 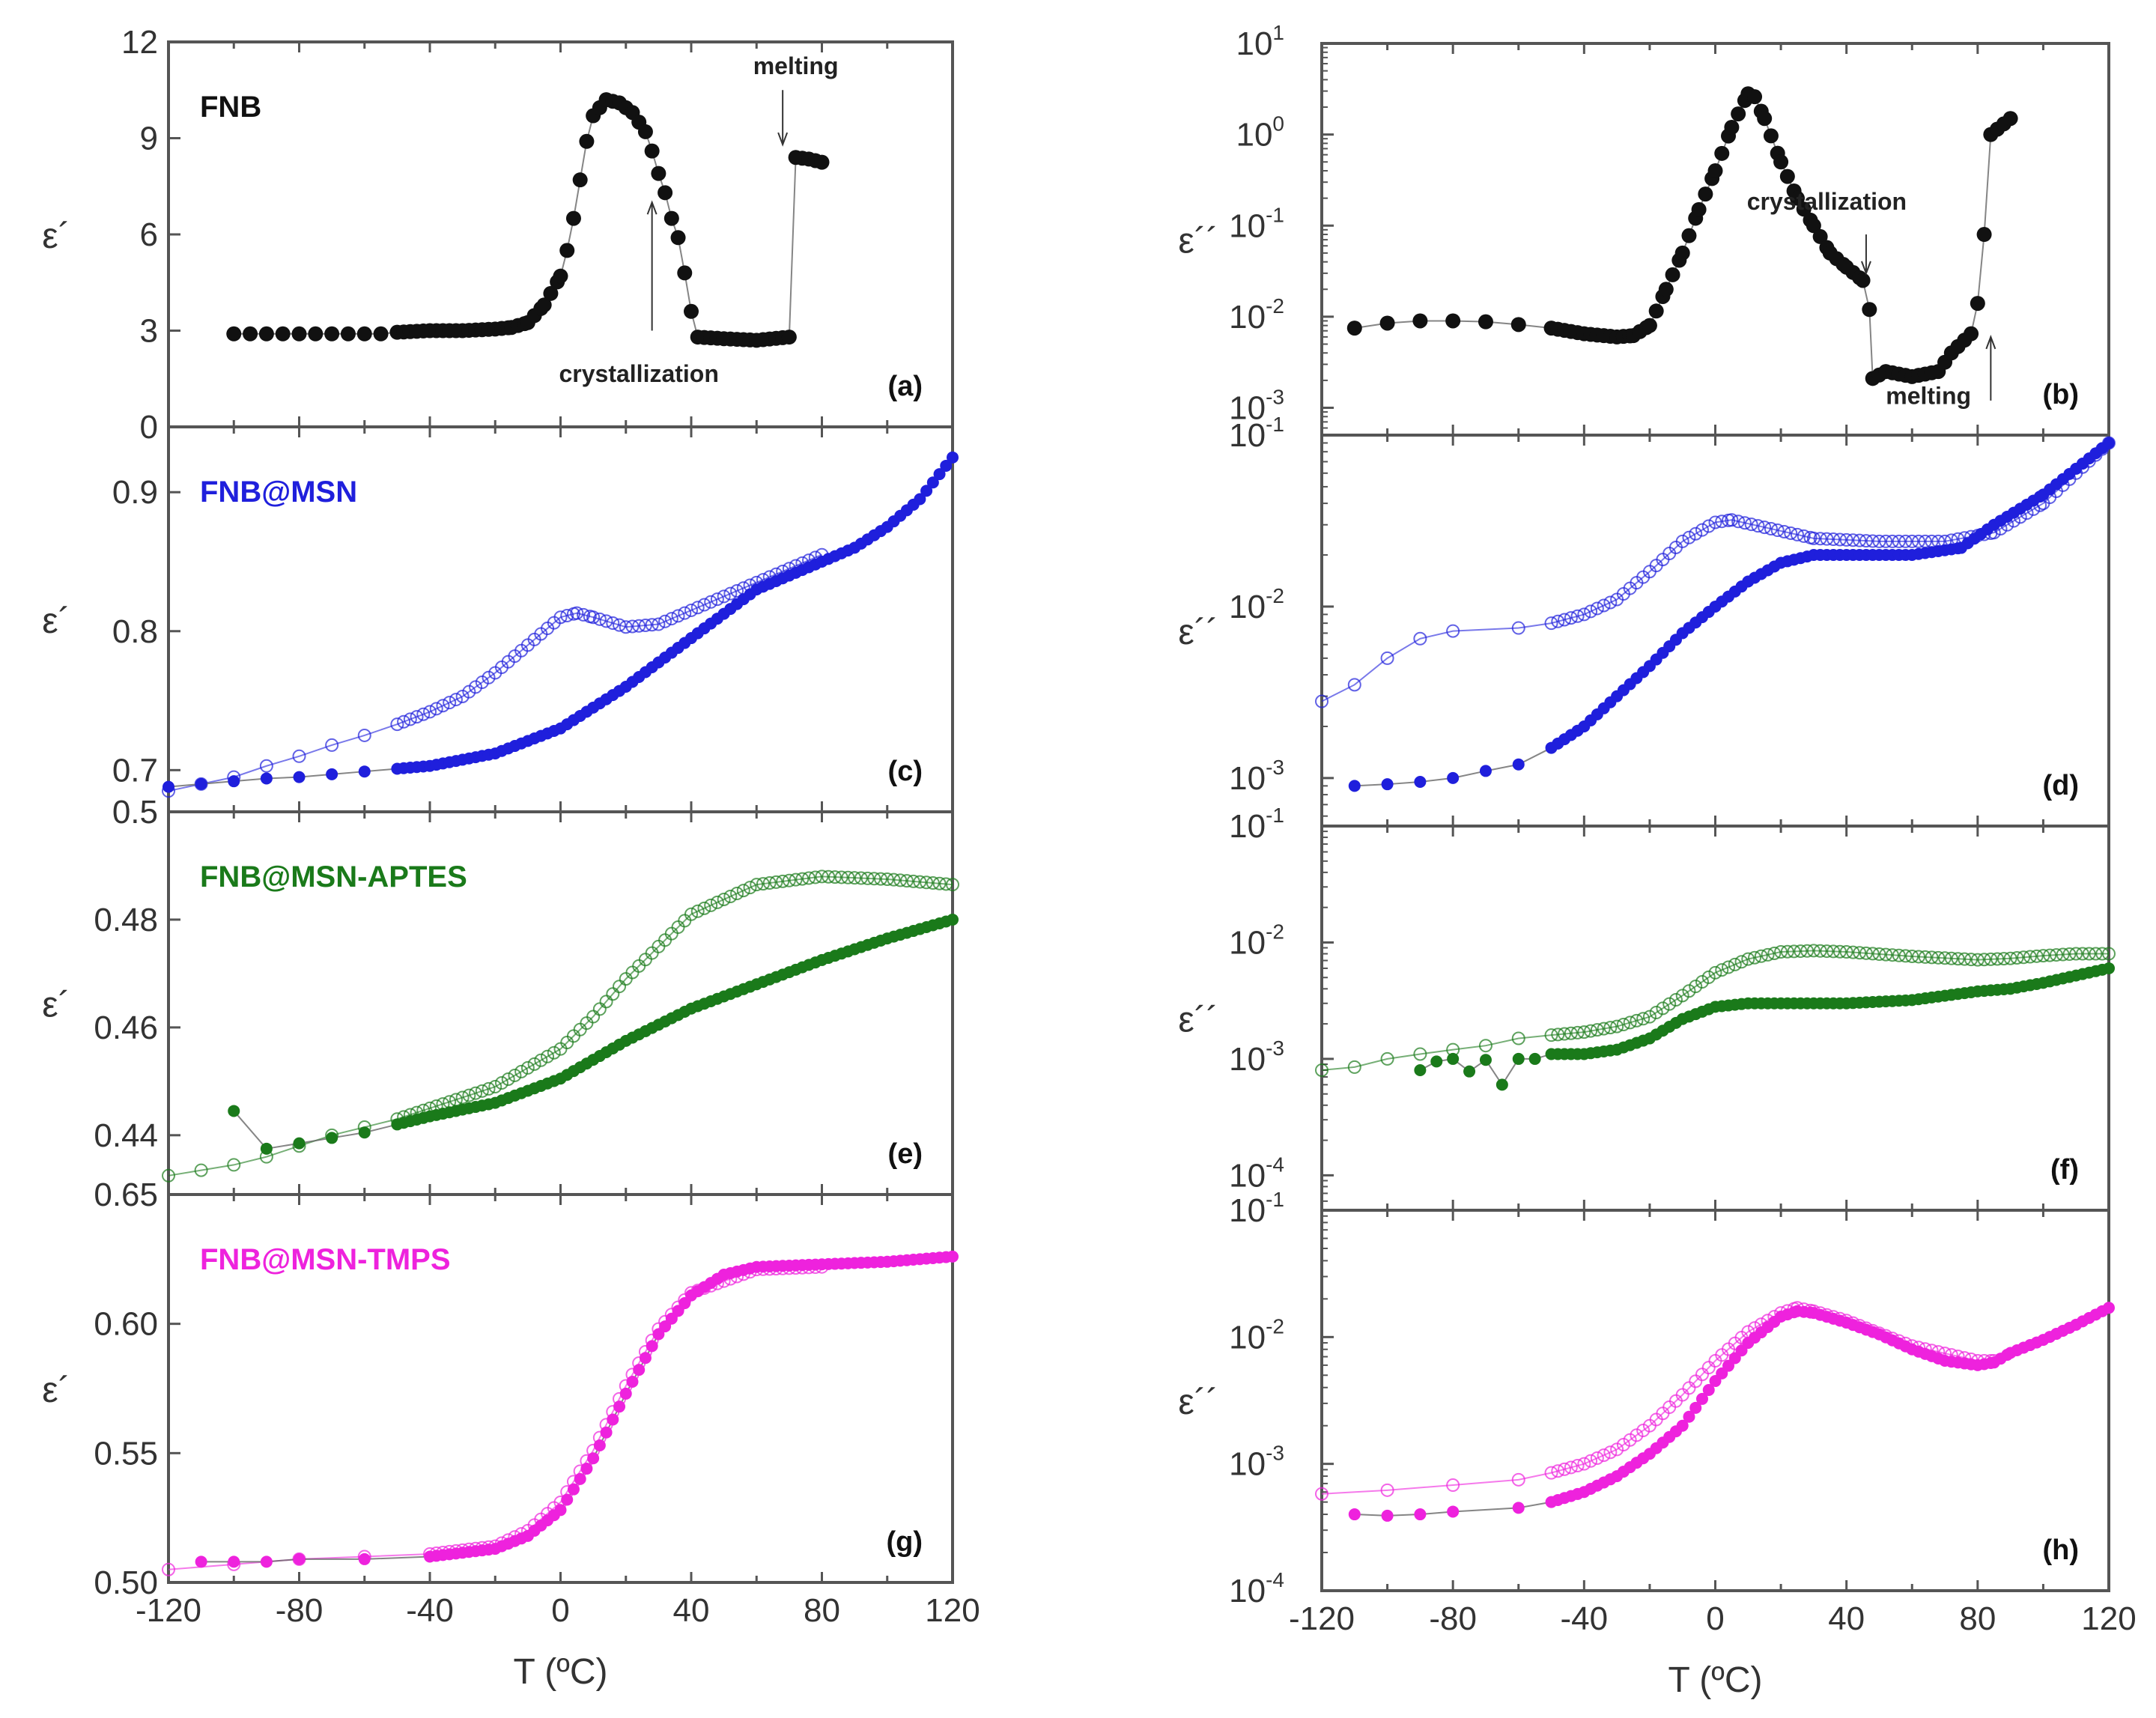 What do you see at coordinates (1846, 1618) in the screenshot?
I see `x-tick-label: 40` at bounding box center [1846, 1618].